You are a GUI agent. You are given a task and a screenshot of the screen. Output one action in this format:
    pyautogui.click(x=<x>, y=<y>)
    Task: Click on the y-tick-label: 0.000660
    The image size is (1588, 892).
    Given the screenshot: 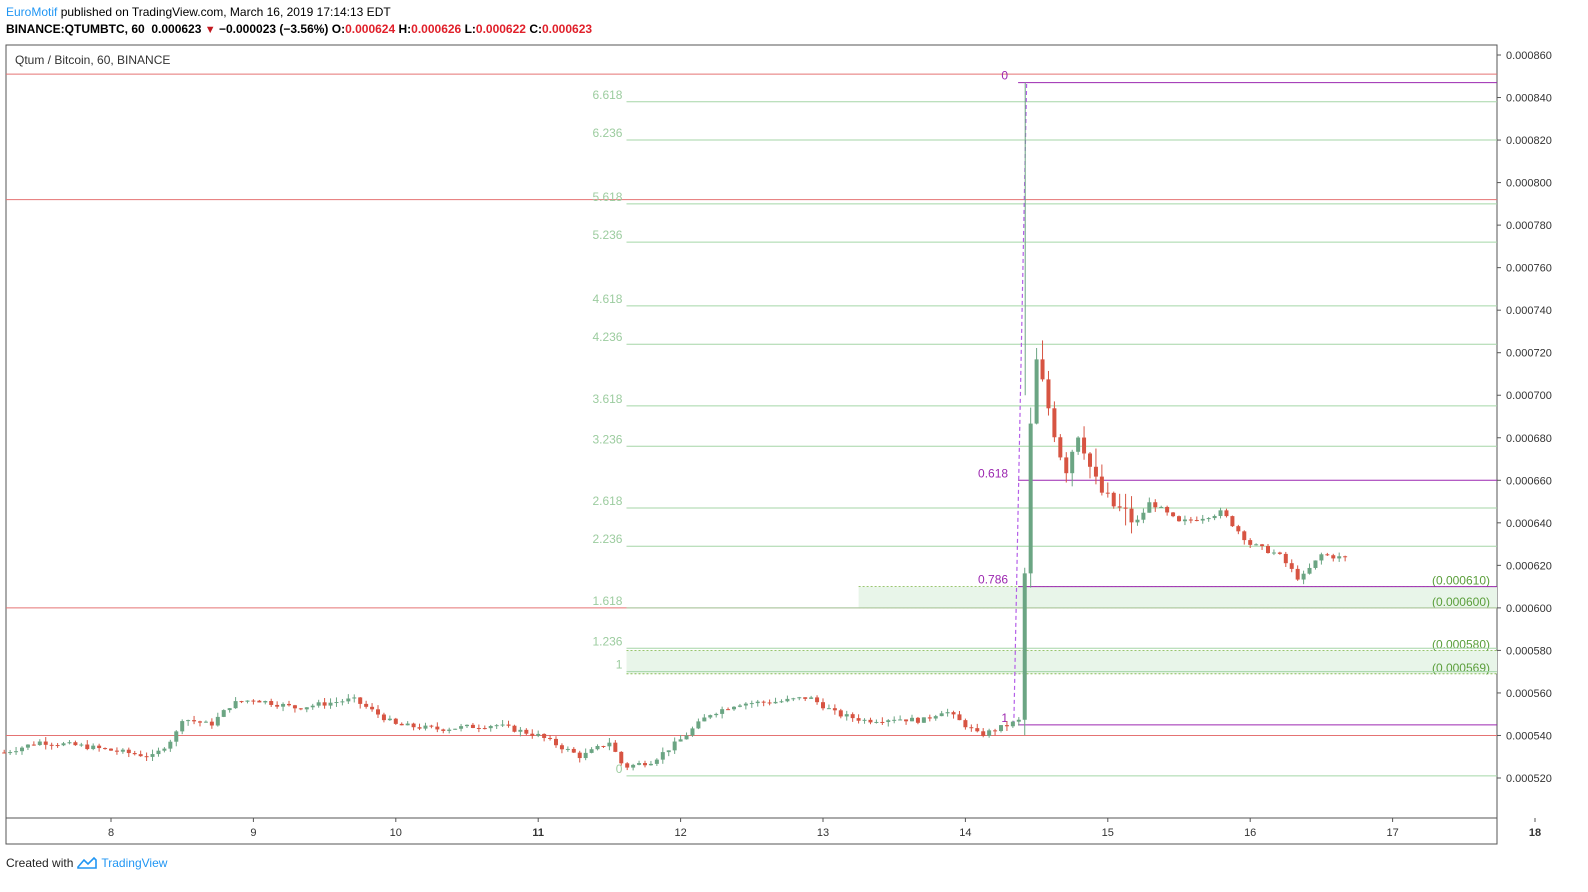 What is the action you would take?
    pyautogui.click(x=1529, y=481)
    